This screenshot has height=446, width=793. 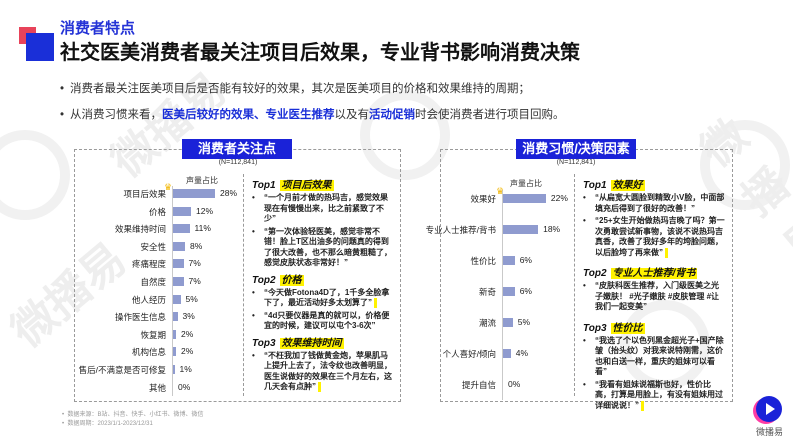 What do you see at coordinates (153, 246) in the screenshot?
I see `bar-category-label: 安全性` at bounding box center [153, 246].